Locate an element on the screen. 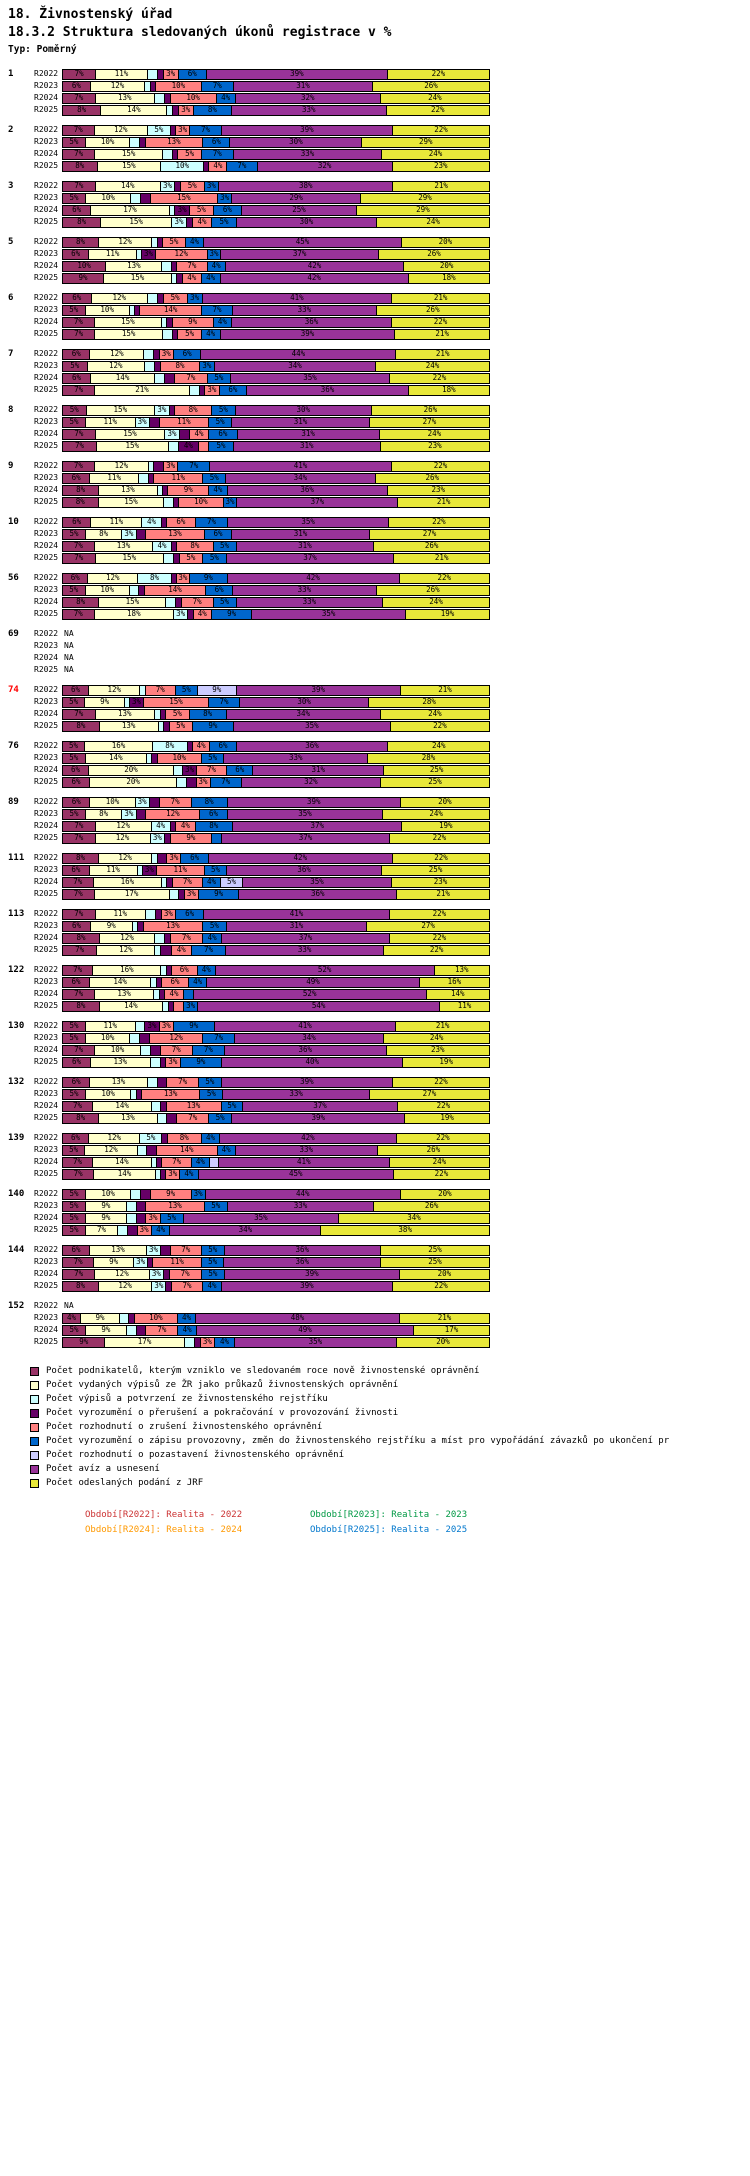 The height and width of the screenshot is (2176, 750). bar-row: R2023 4% 9% 10% 4% 48% 21% is located at coordinates (262, 1318).